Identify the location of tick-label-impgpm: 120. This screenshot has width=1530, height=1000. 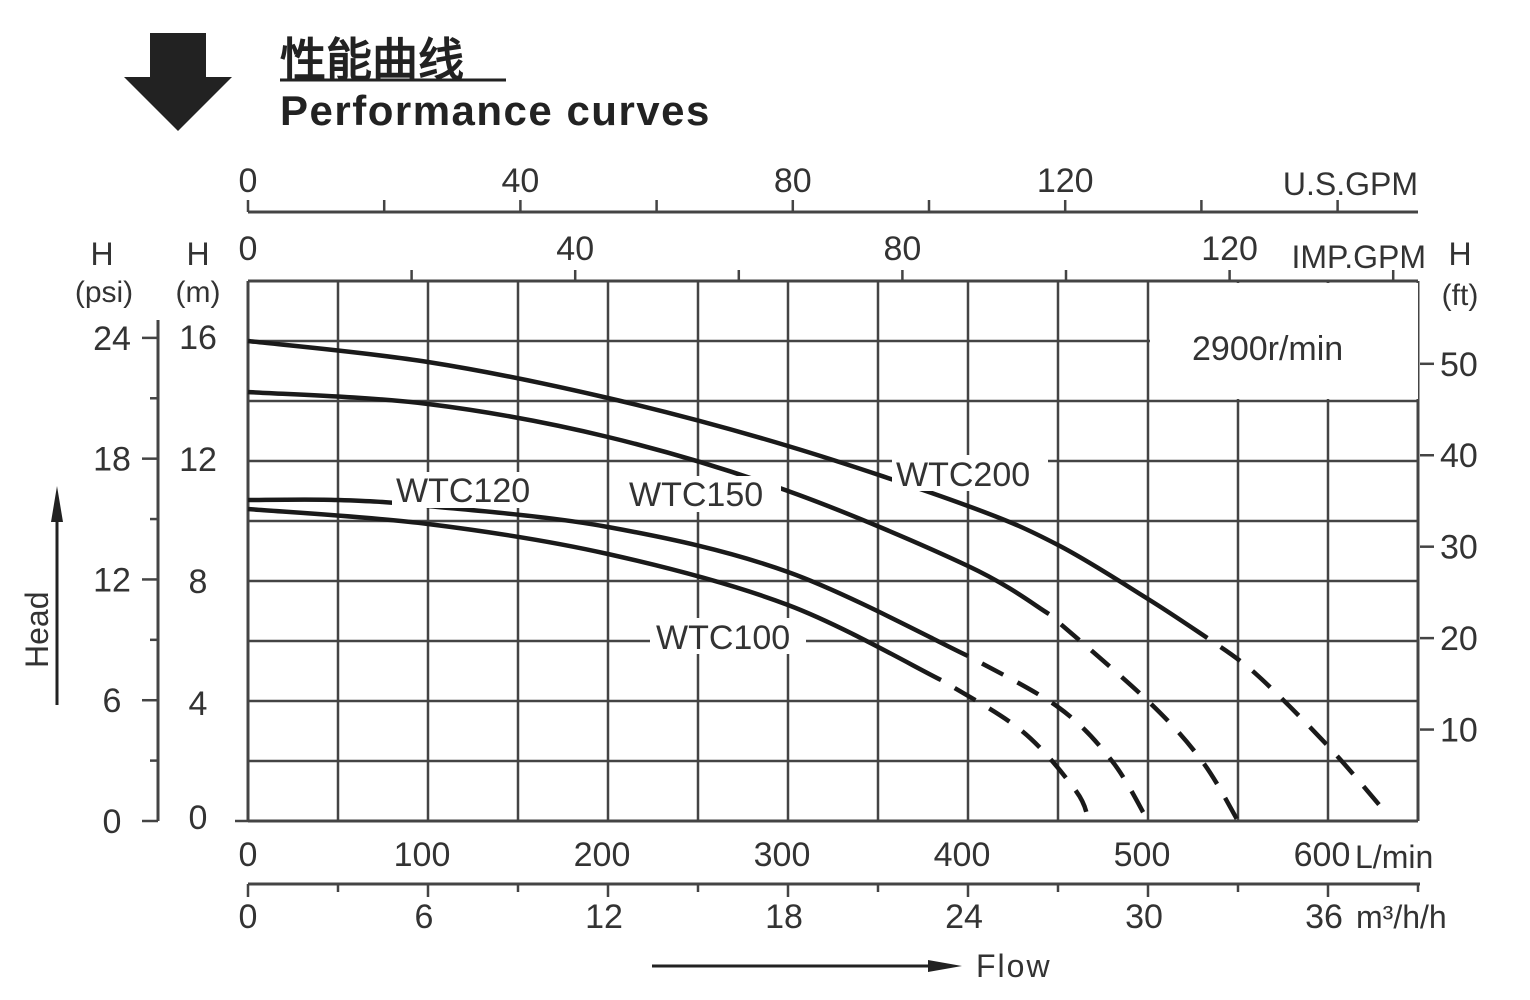
(1229, 249).